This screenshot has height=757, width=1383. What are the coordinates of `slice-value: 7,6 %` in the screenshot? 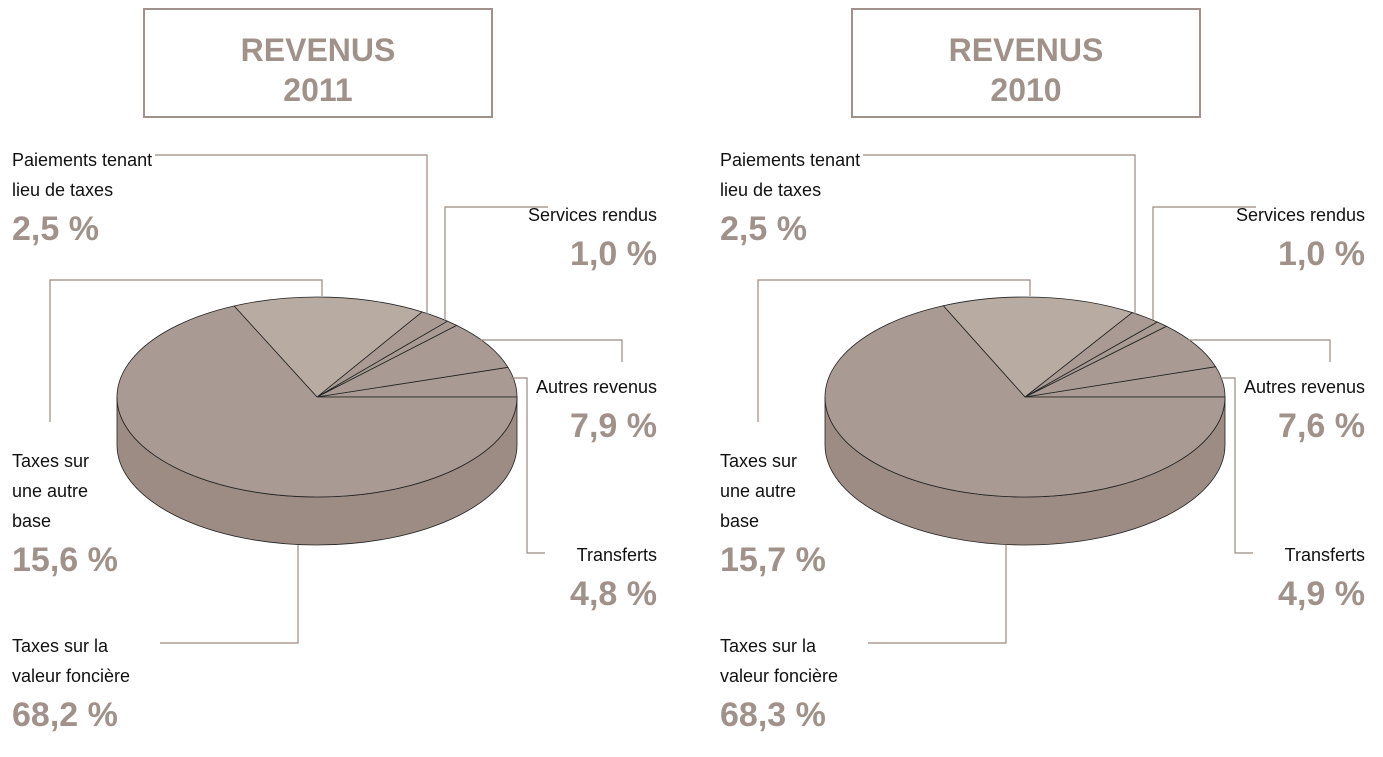 It's located at (1321, 426).